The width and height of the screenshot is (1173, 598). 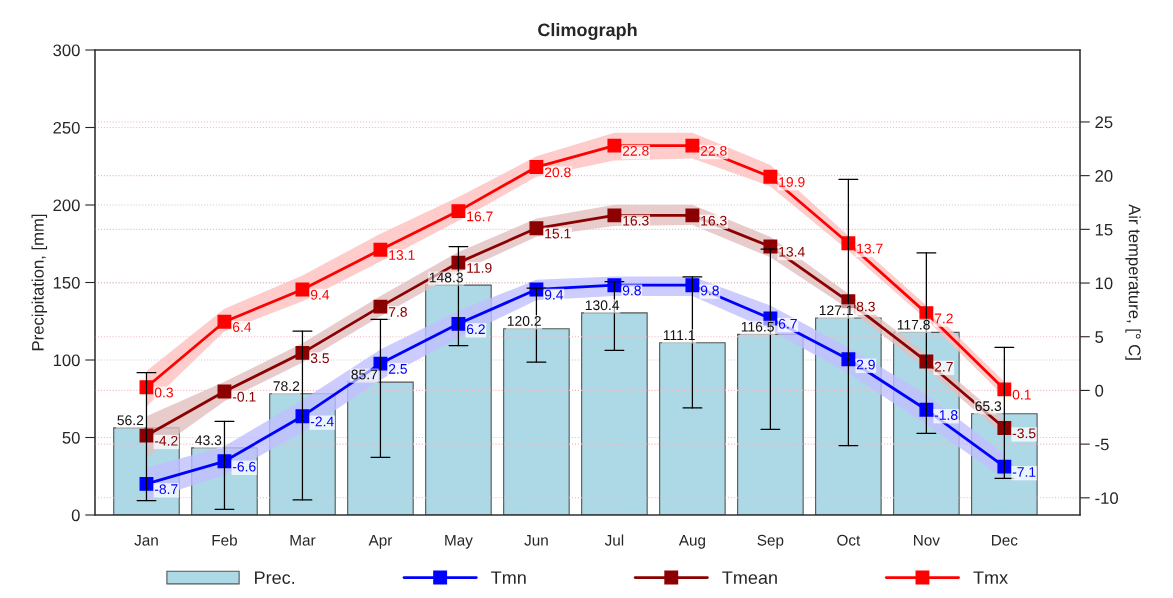 What do you see at coordinates (927, 540) in the screenshot?
I see `x-tick-label: Nov` at bounding box center [927, 540].